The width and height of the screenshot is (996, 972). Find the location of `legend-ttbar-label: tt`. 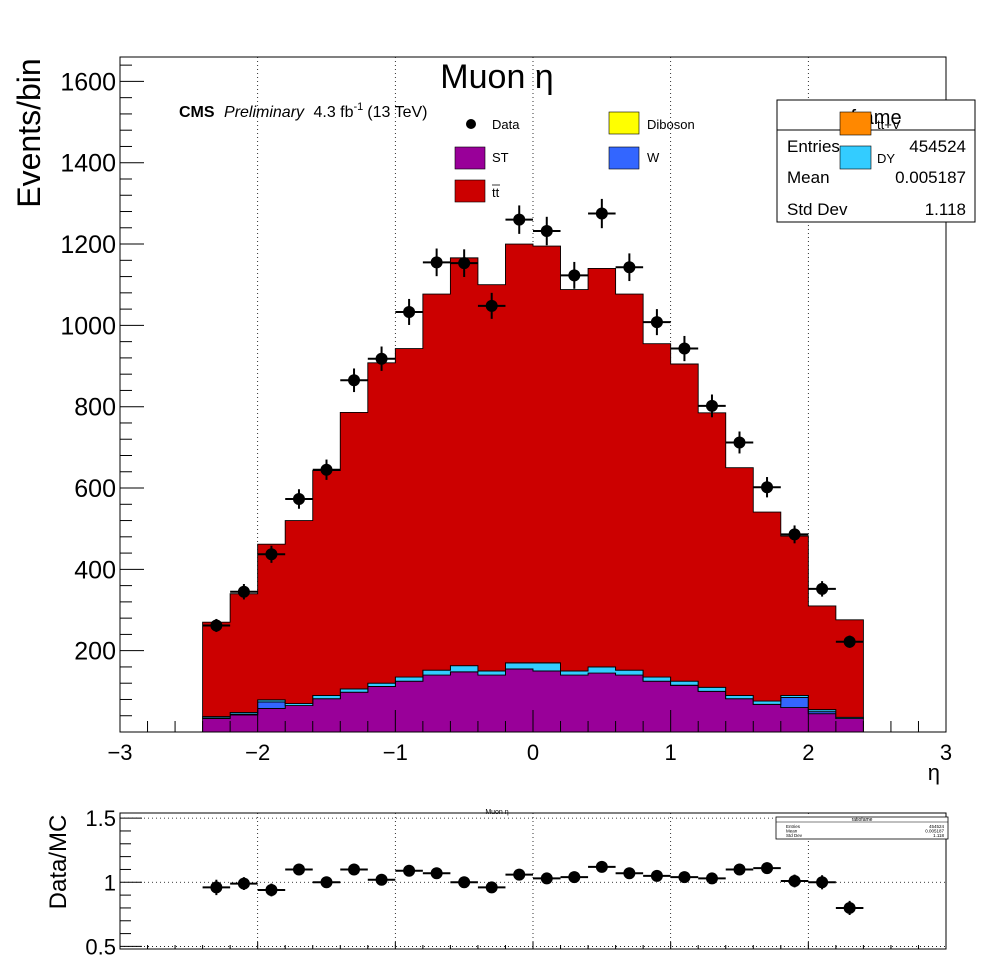

legend-ttbar-label: tt is located at coordinates (496, 192).